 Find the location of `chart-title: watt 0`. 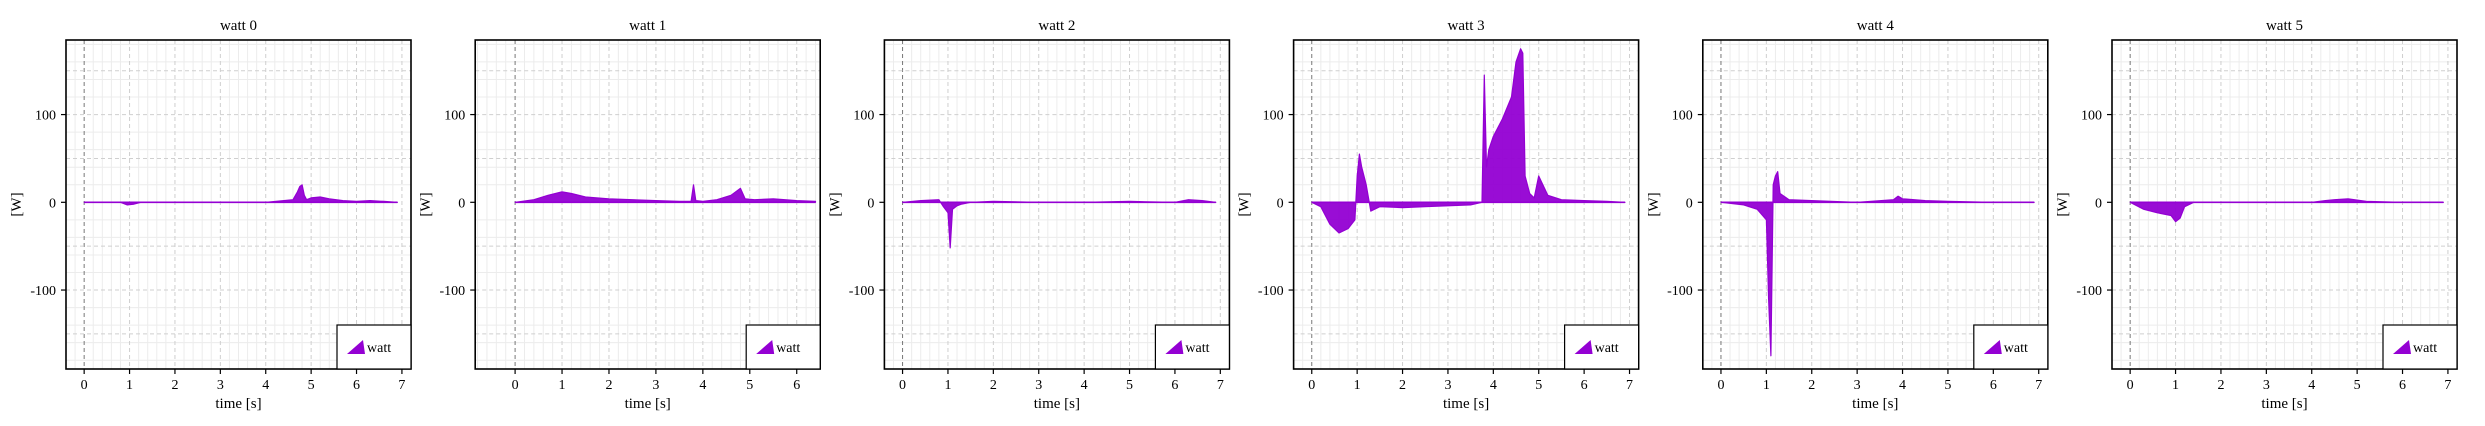

chart-title: watt 0 is located at coordinates (238, 26).